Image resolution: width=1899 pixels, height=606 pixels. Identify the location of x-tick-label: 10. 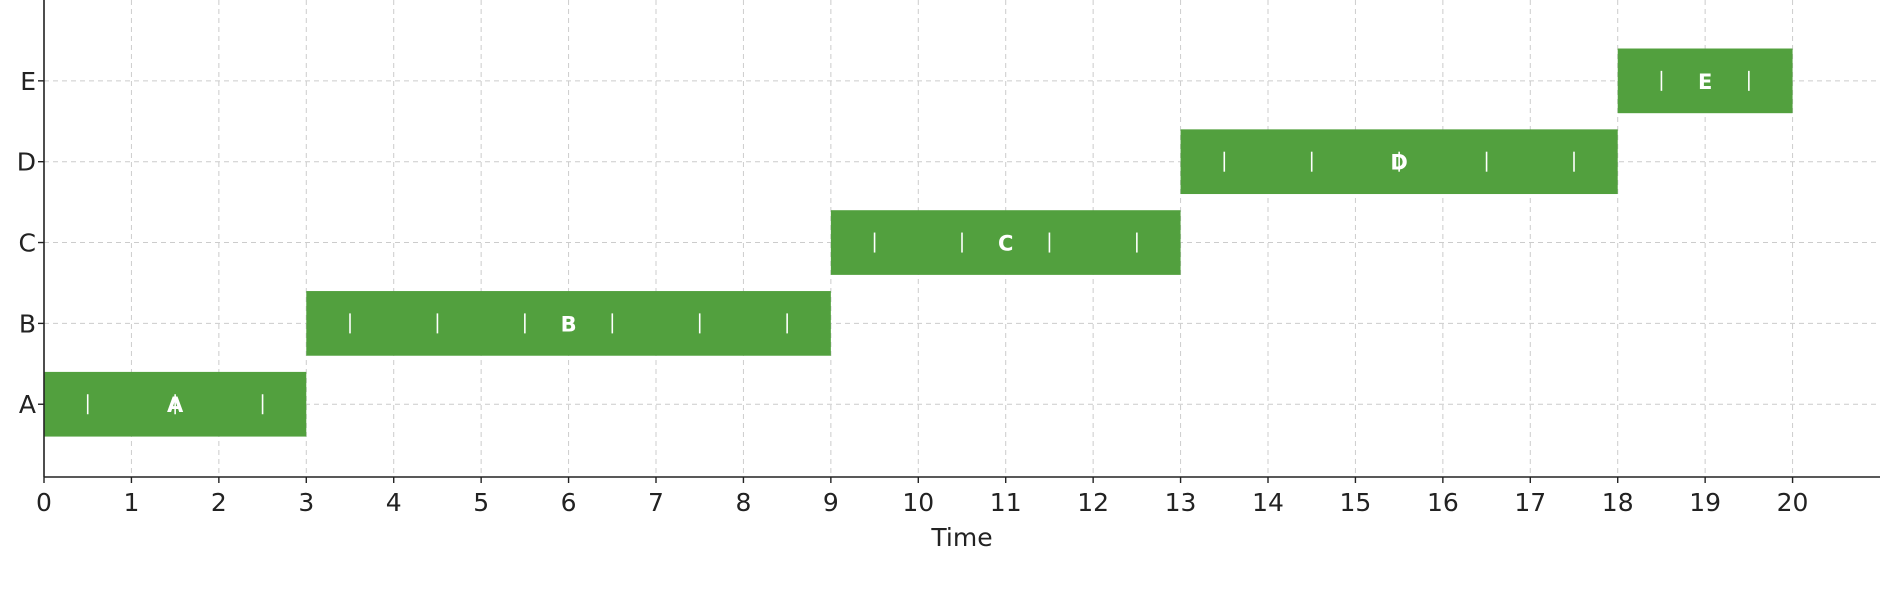
(918, 502).